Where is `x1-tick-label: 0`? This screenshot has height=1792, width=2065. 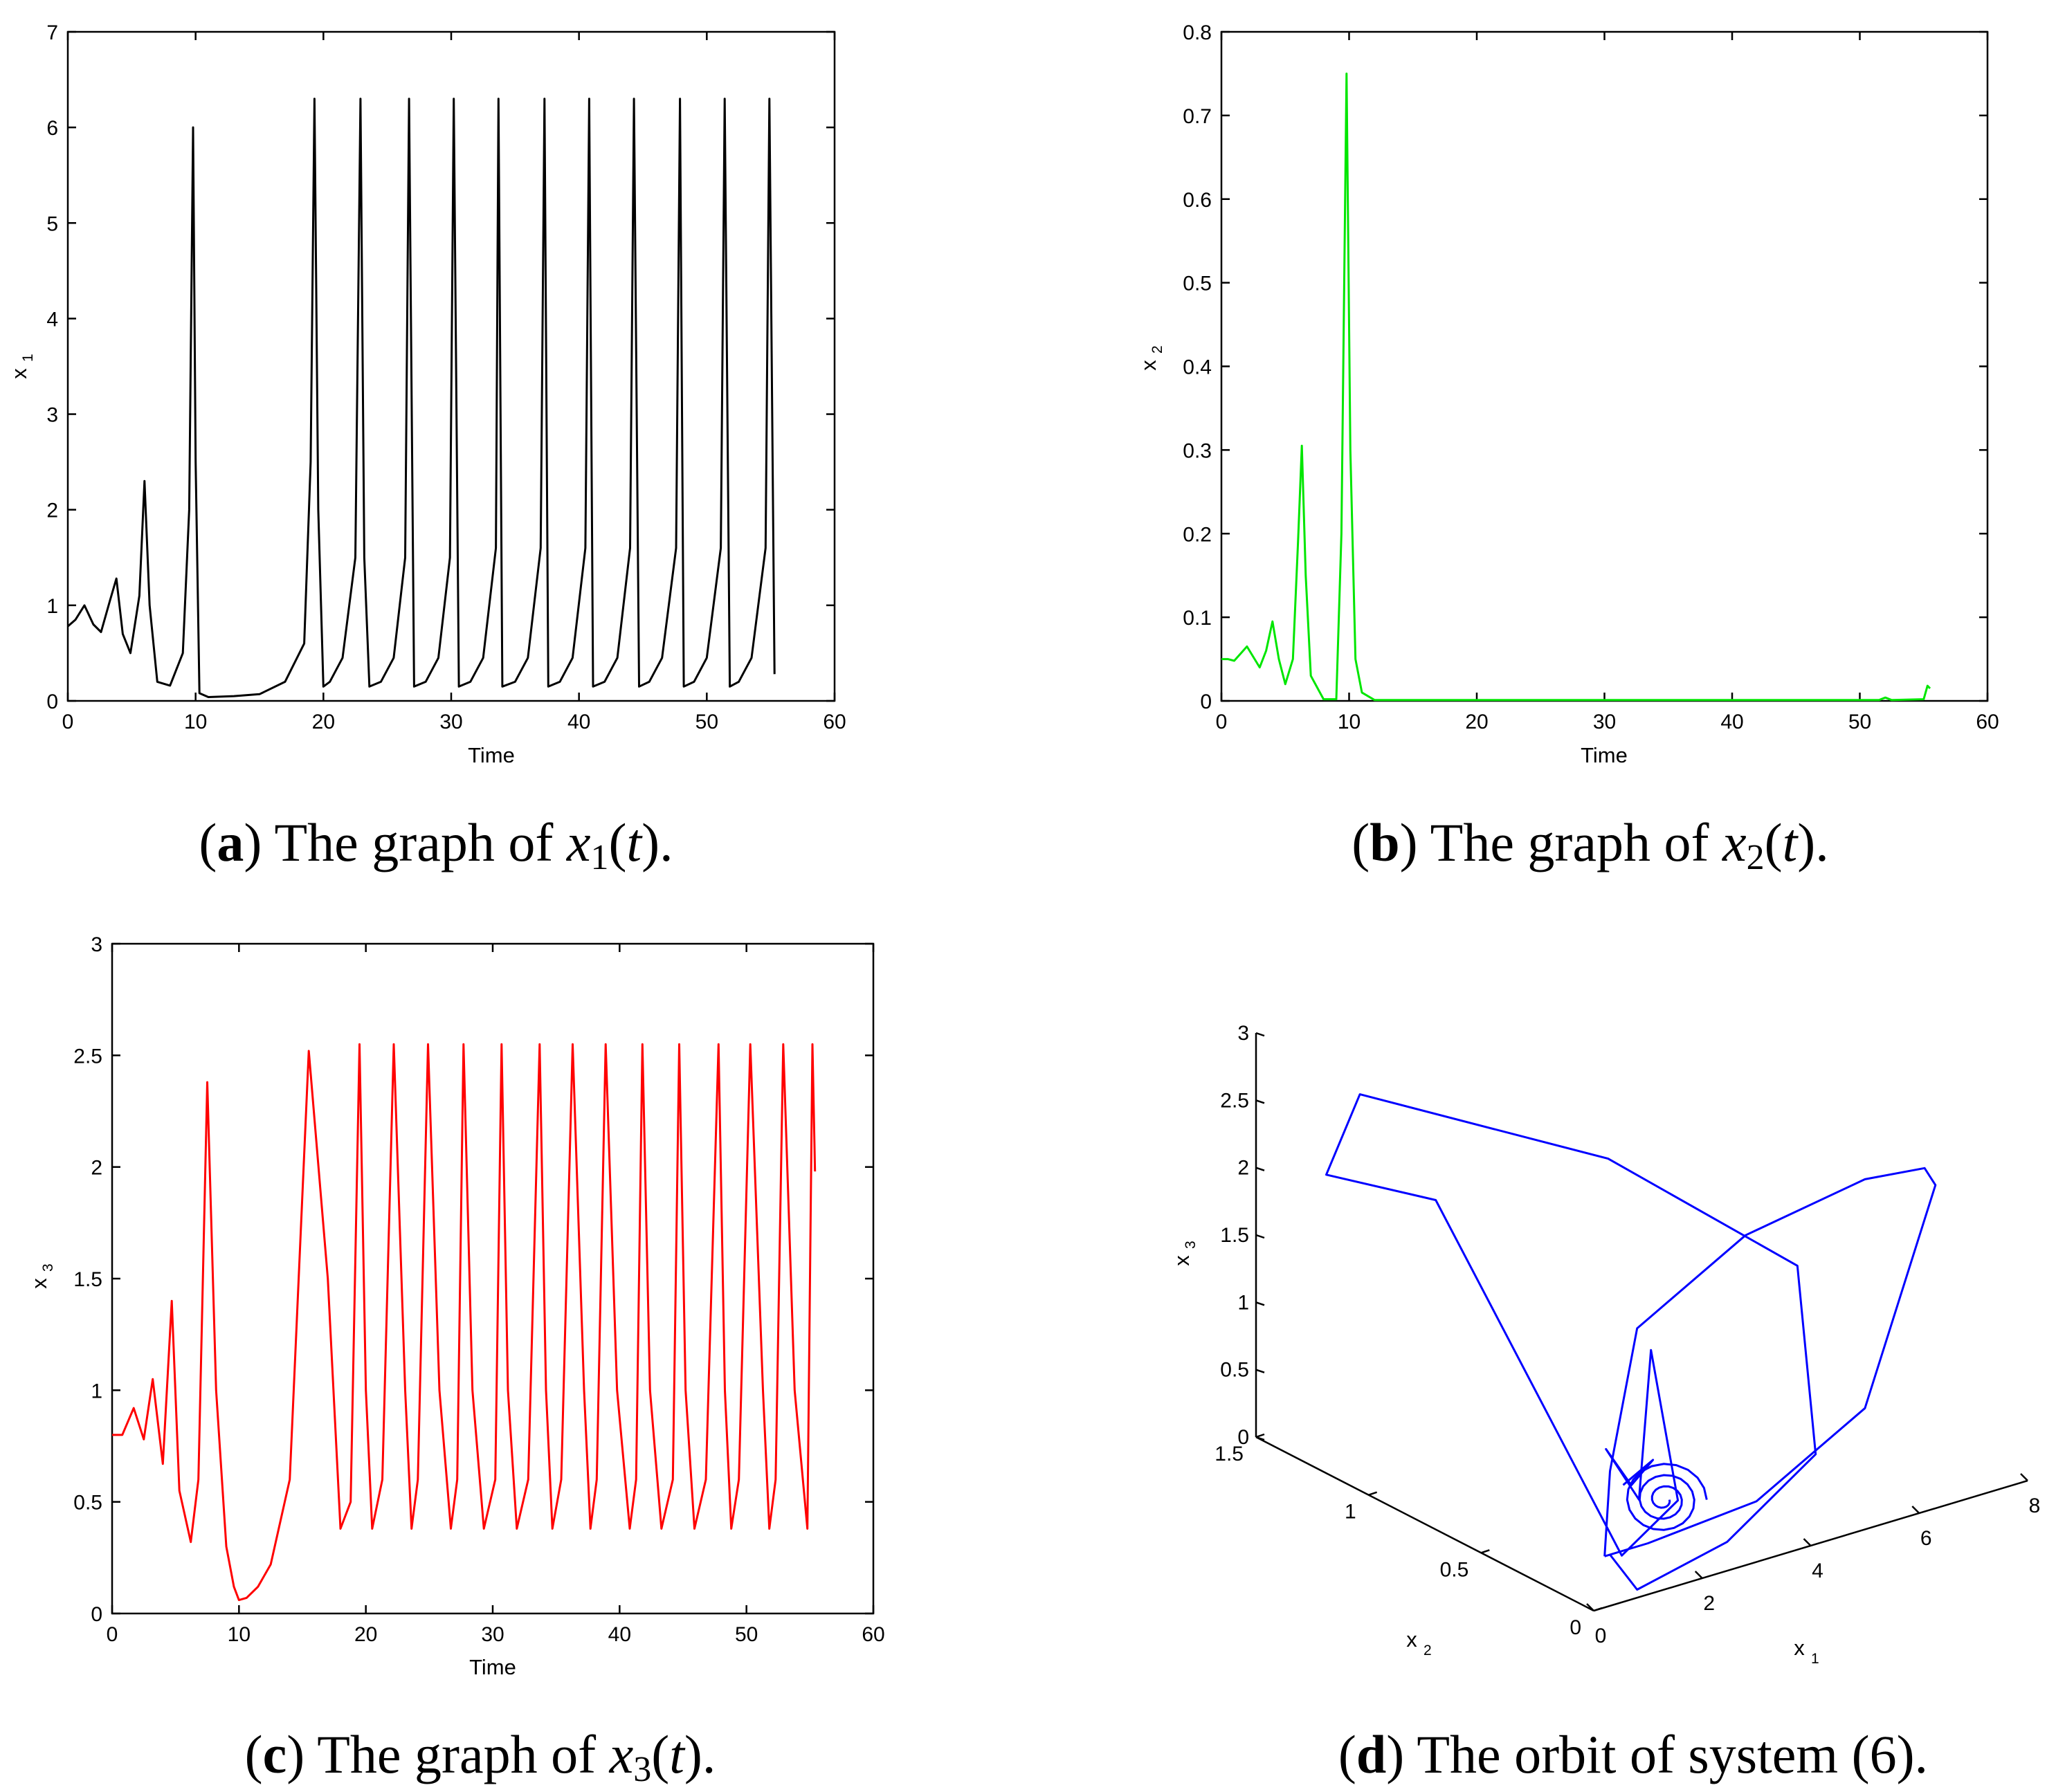 x1-tick-label: 0 is located at coordinates (1601, 1636).